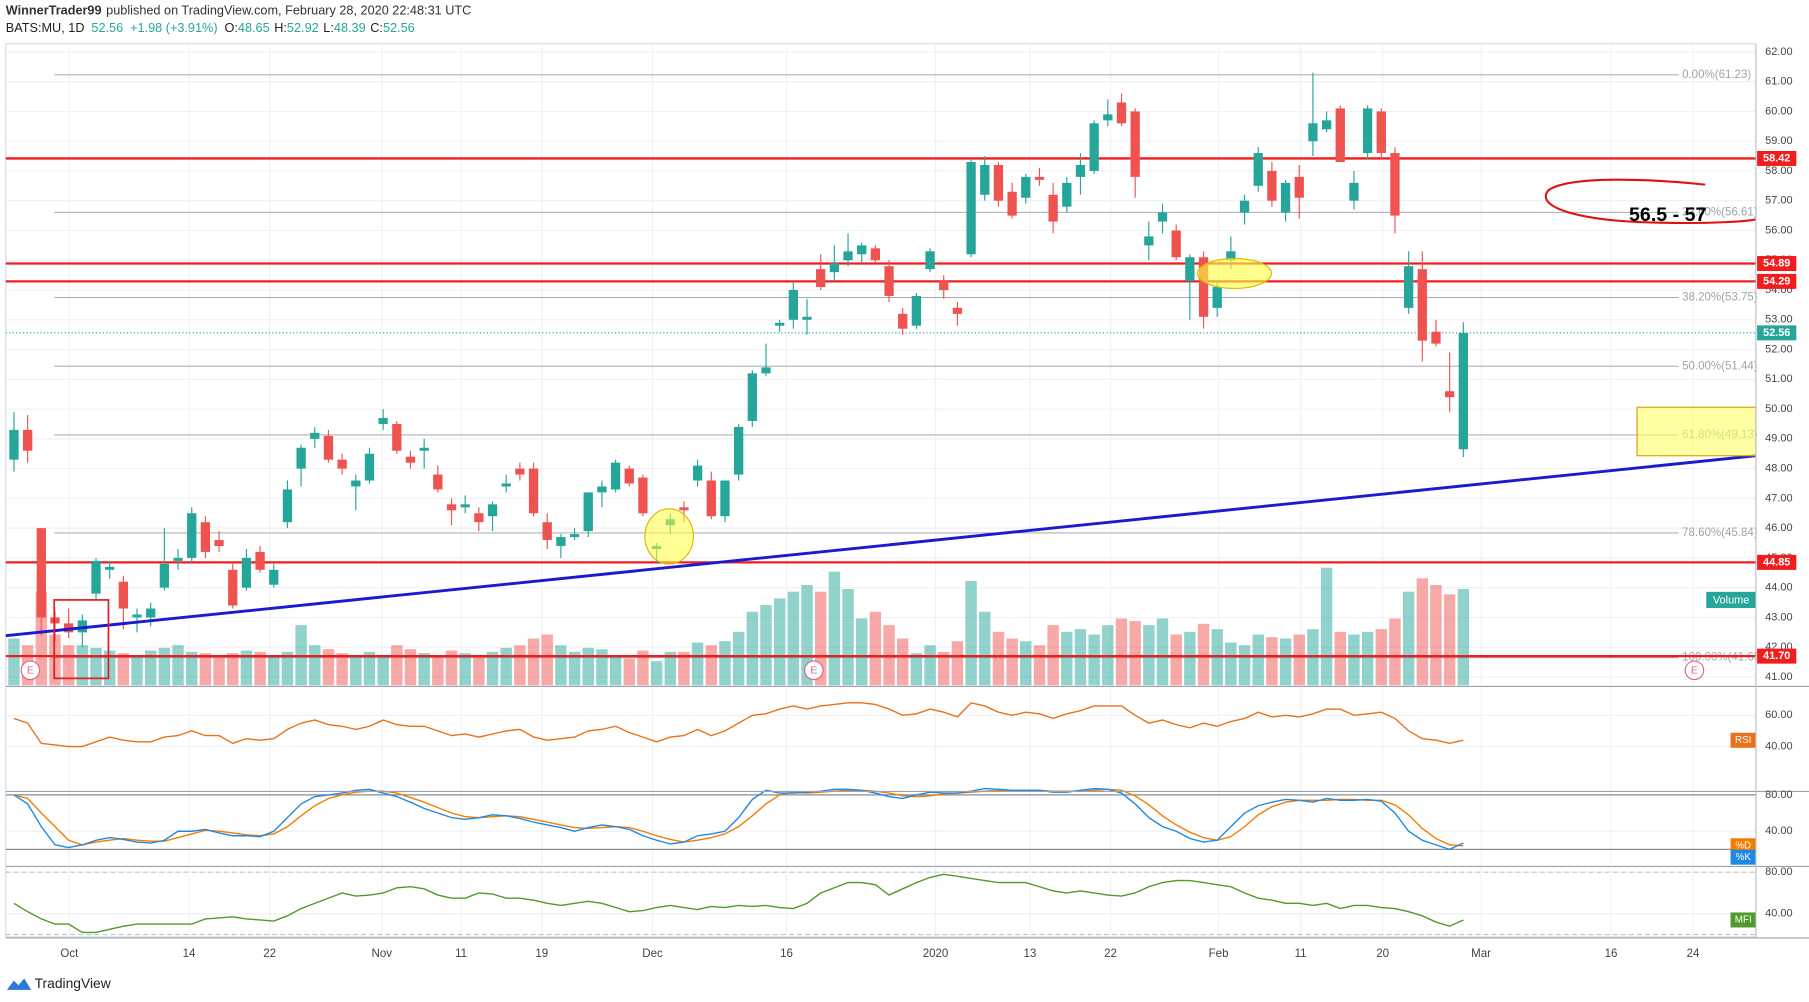  What do you see at coordinates (652, 954) in the screenshot?
I see `x-tick-label: Dec` at bounding box center [652, 954].